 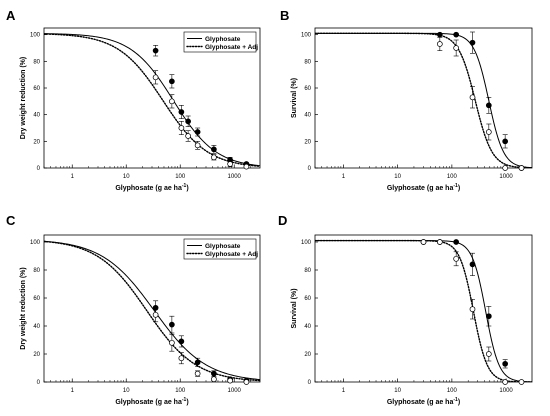 I want to click on y-axis-title: Dry weight reduction (%), so click(x=23, y=98).